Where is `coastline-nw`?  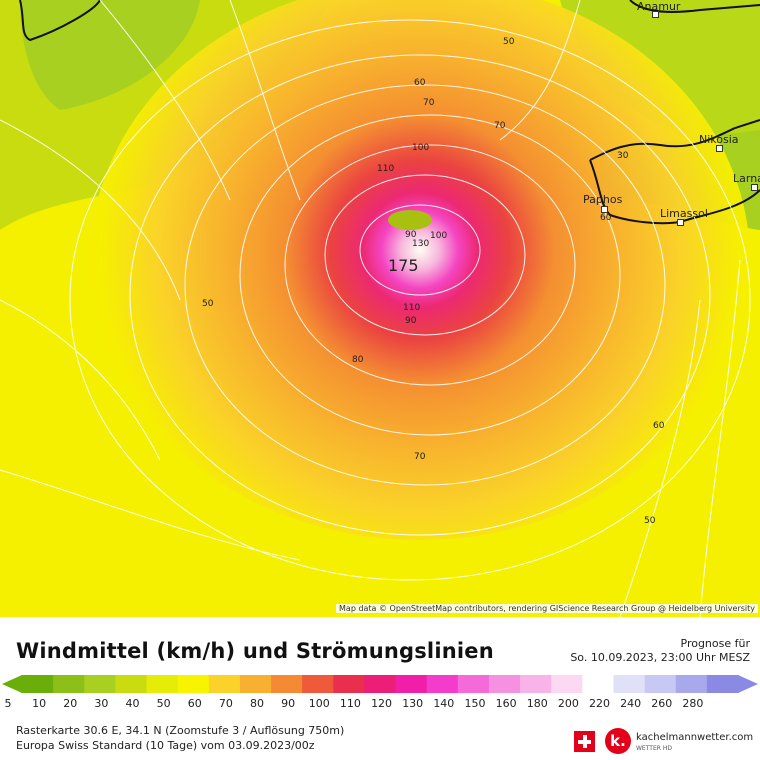
coastline-nw is located at coordinates (60, 21).